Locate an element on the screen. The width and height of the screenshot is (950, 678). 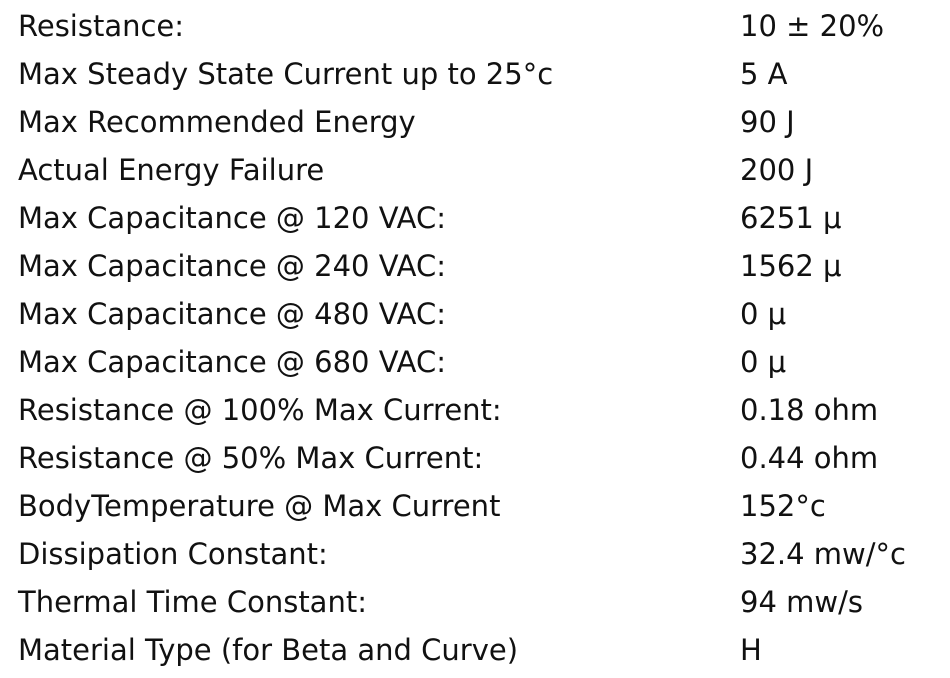
spec-value: 0.44 ohm is located at coordinates (809, 458).